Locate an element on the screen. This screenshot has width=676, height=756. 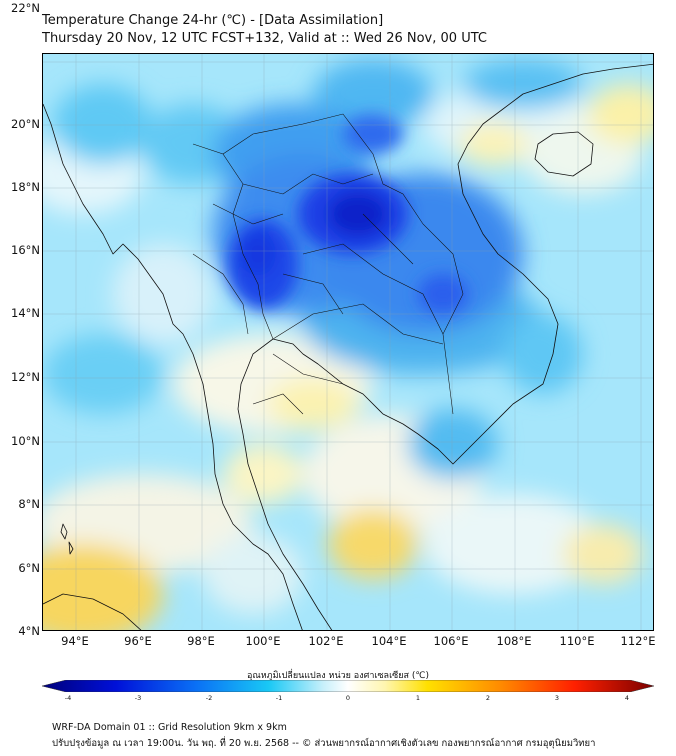
lon-label-104e: 104°E is located at coordinates (389, 641).